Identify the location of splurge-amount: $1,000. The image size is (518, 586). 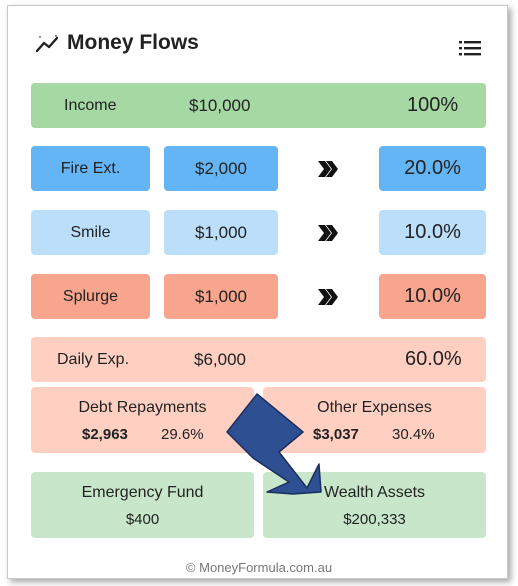
(221, 296).